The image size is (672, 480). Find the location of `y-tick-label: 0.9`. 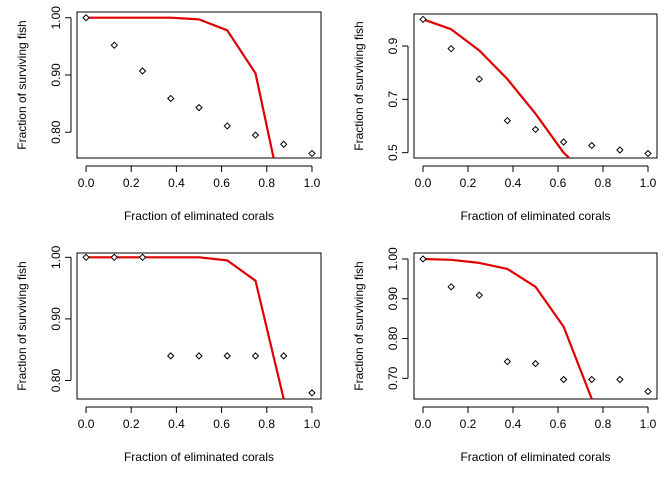

y-tick-label: 0.9 is located at coordinates (393, 45).